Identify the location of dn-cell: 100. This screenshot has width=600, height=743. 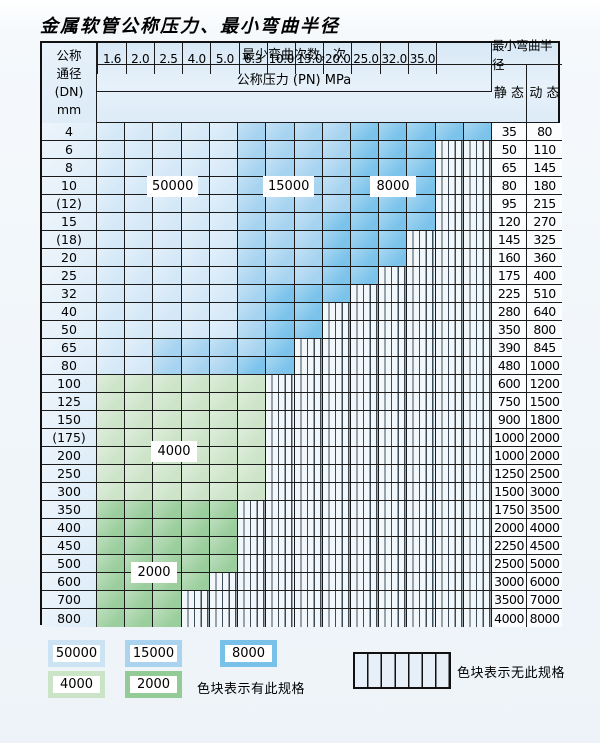
(69, 383).